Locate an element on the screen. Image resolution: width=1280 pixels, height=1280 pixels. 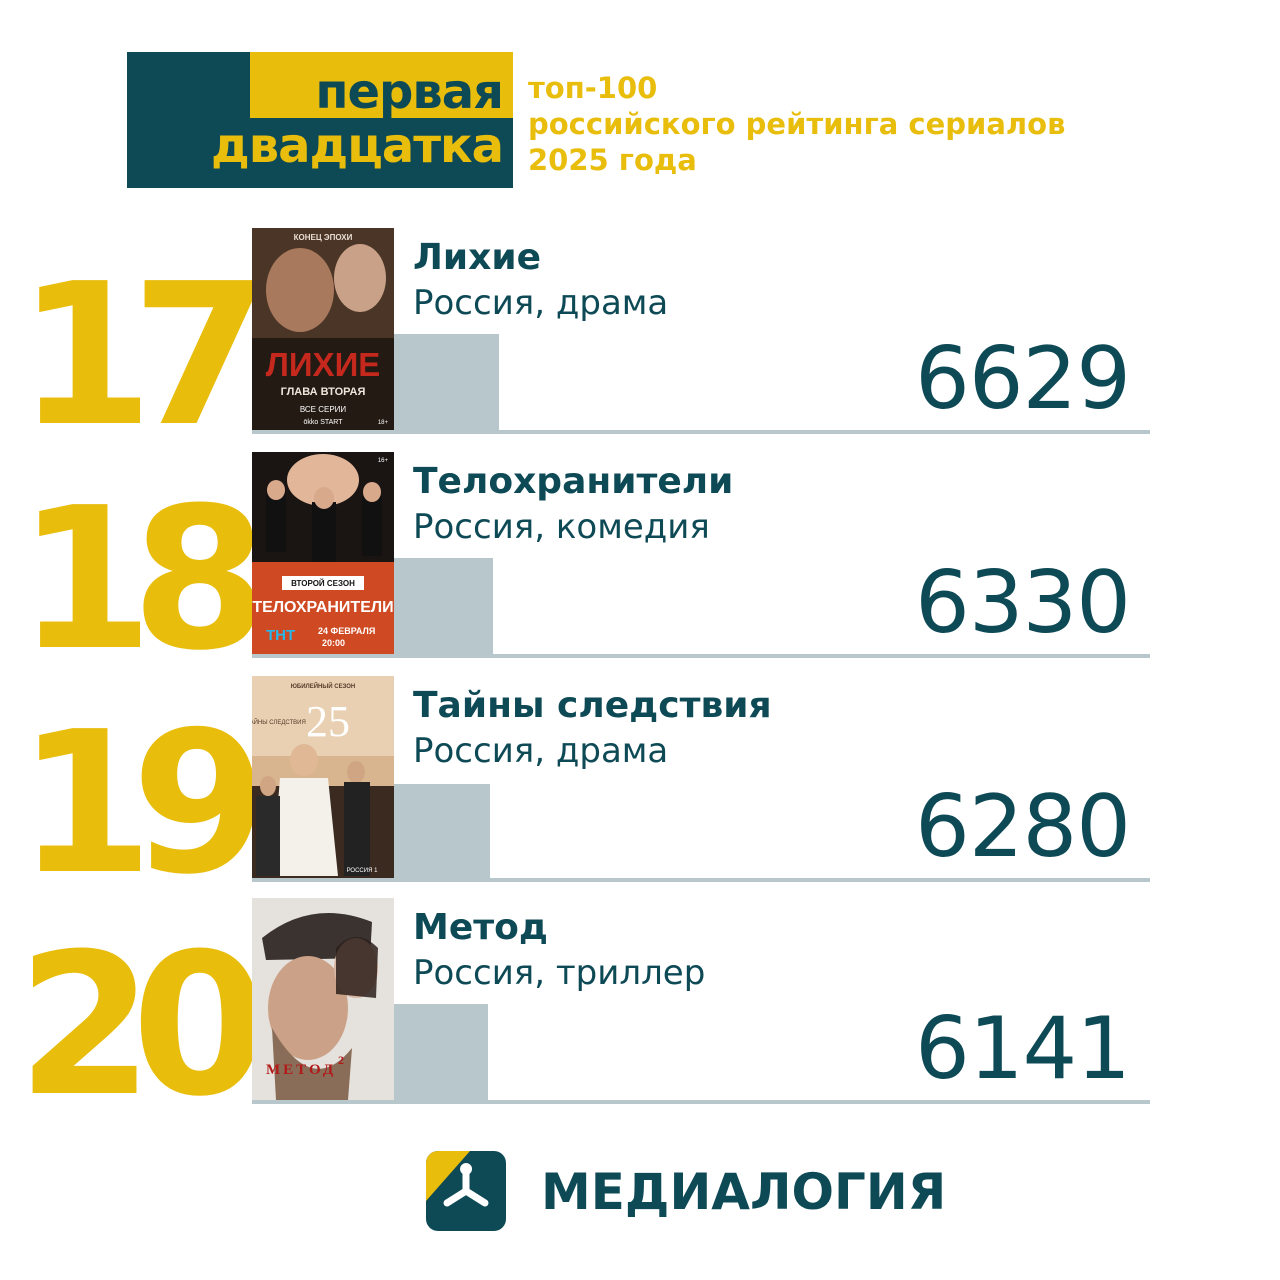
rank-number: 20 is located at coordinates (142, 1026).